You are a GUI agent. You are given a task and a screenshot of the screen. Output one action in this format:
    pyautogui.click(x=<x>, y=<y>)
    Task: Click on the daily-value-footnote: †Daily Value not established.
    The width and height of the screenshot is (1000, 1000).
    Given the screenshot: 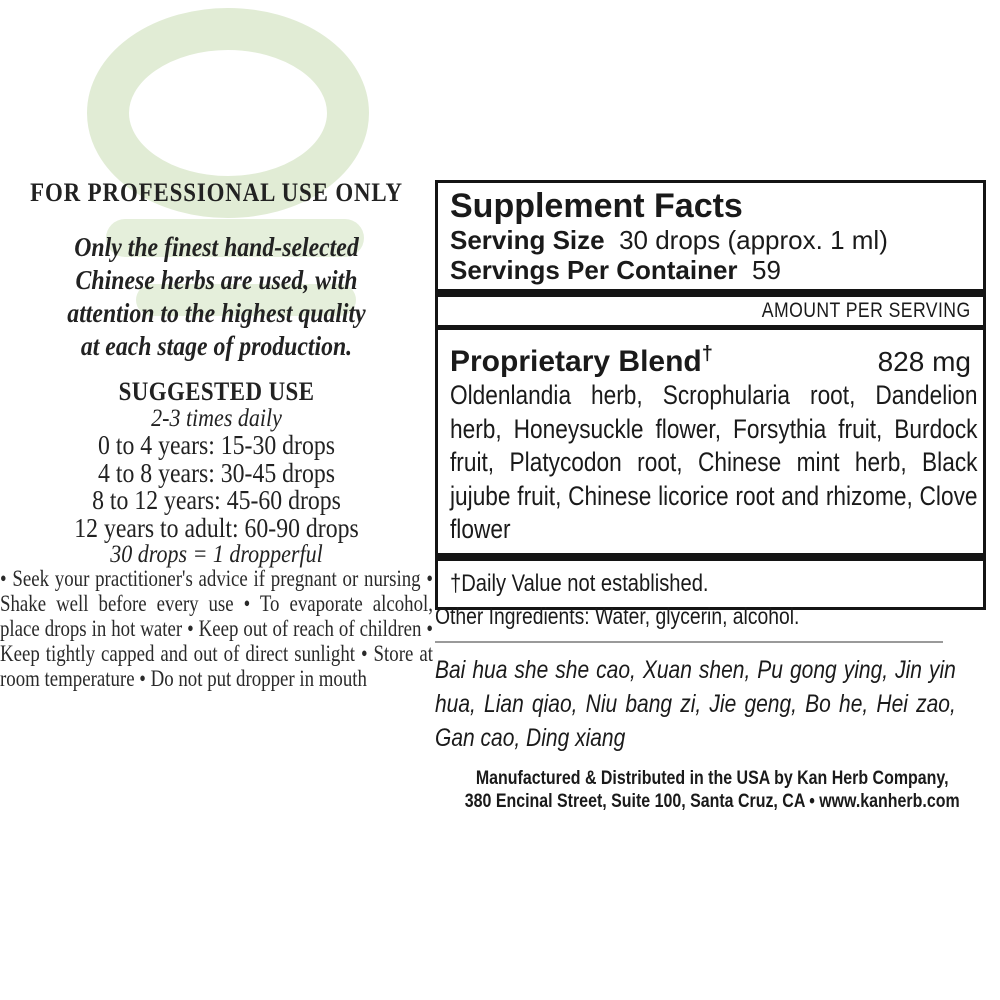 What is the action you would take?
    pyautogui.click(x=579, y=583)
    